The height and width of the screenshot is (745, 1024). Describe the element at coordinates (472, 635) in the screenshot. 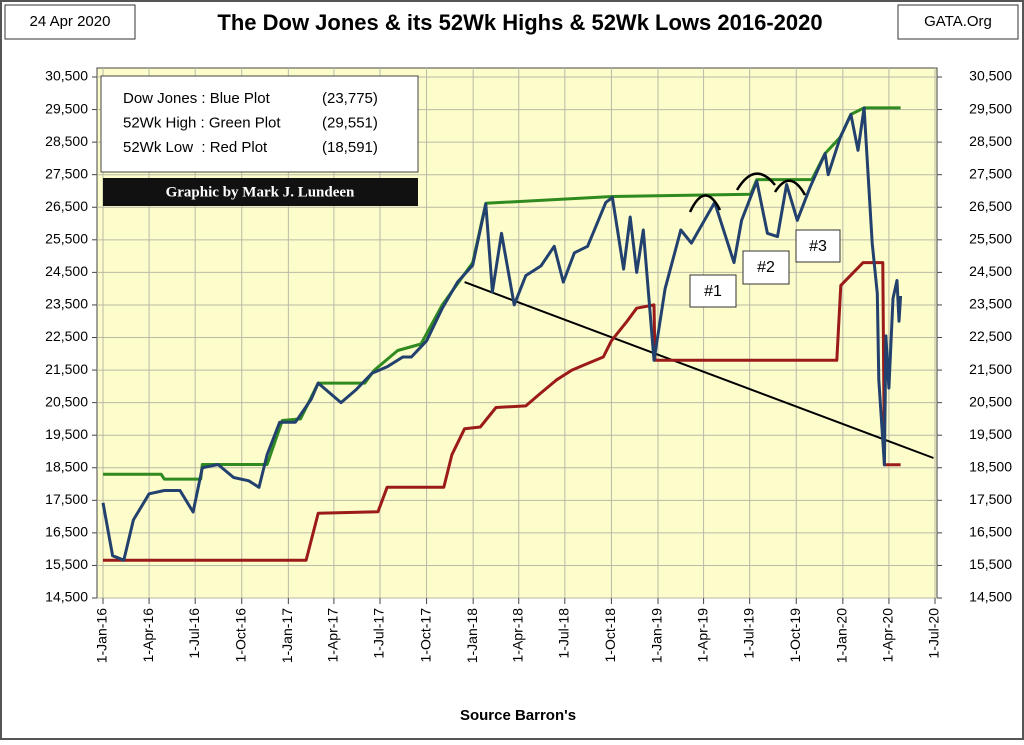

I see `x-tick-label: 1-Jan-18` at that location.